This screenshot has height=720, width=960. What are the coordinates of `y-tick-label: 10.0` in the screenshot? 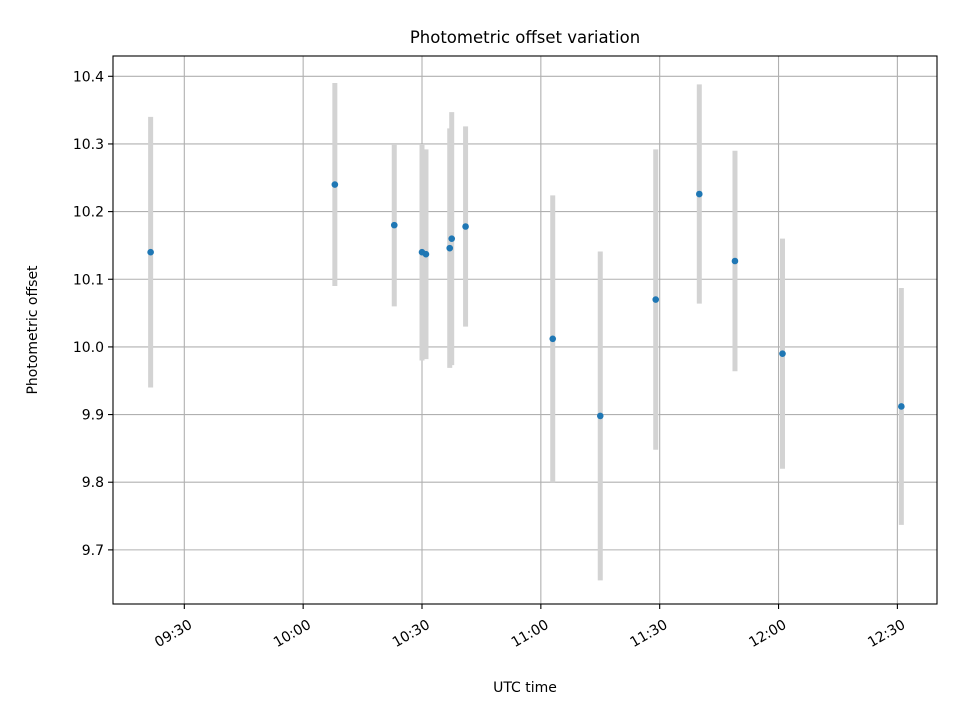 It's located at (88, 348).